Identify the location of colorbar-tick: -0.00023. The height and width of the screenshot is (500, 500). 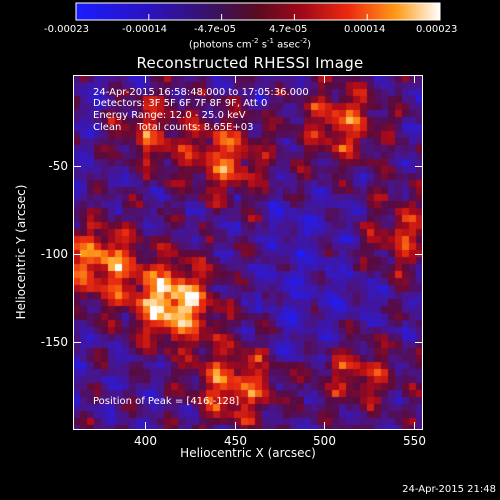
(66, 29).